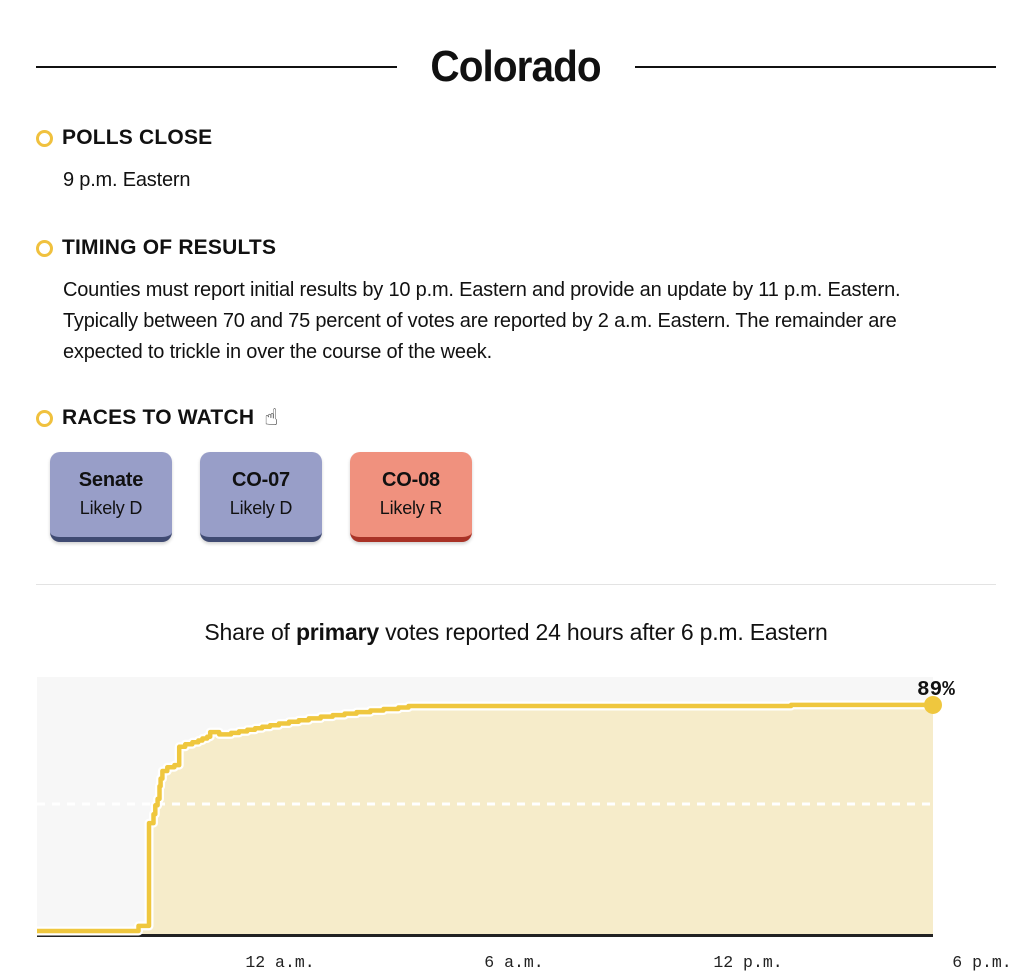  I want to click on race-badge-co08: CO-08 Likely R, so click(411, 497).